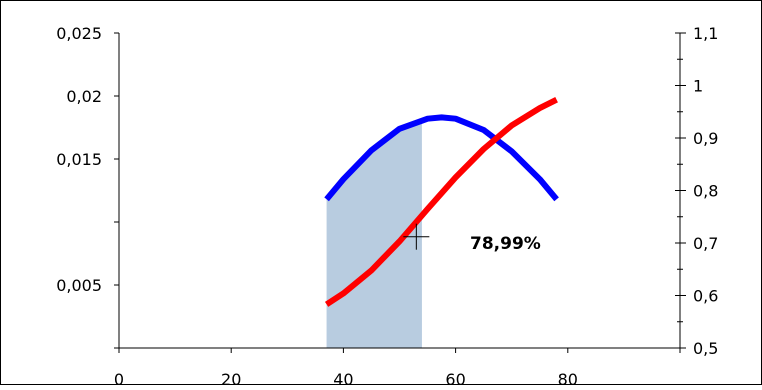 The width and height of the screenshot is (762, 390). I want to click on x-tick-label: 0, so click(119, 377).